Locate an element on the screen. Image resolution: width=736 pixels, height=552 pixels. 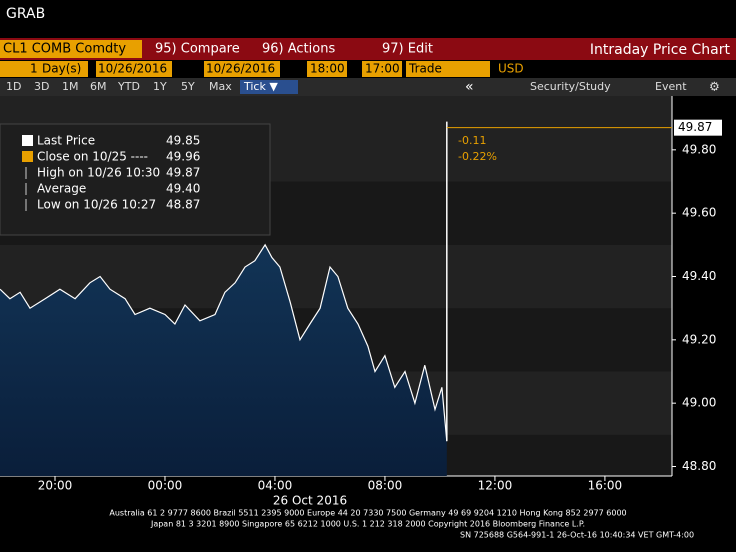
days: 1 is located at coordinates (34, 69).